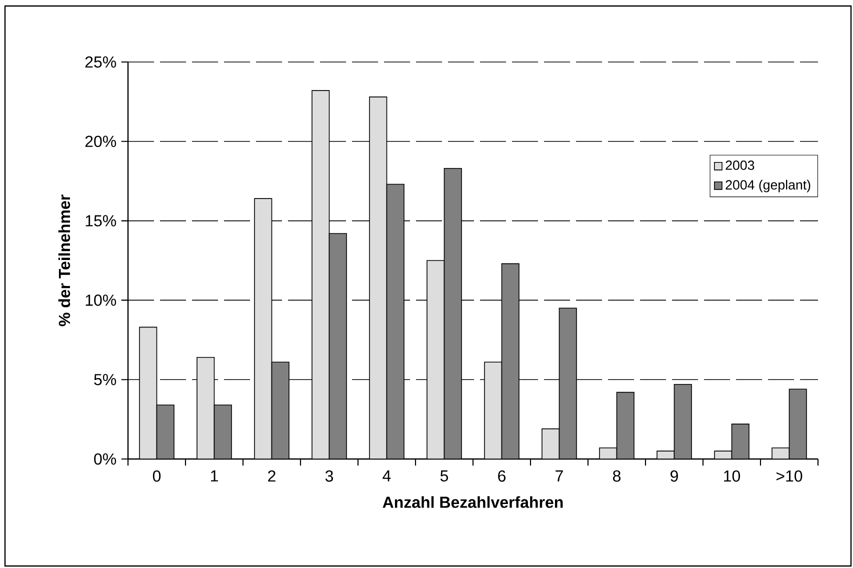 The width and height of the screenshot is (853, 568). Describe the element at coordinates (768, 186) in the screenshot. I see `legend-label: 2004 (geplant)` at that location.